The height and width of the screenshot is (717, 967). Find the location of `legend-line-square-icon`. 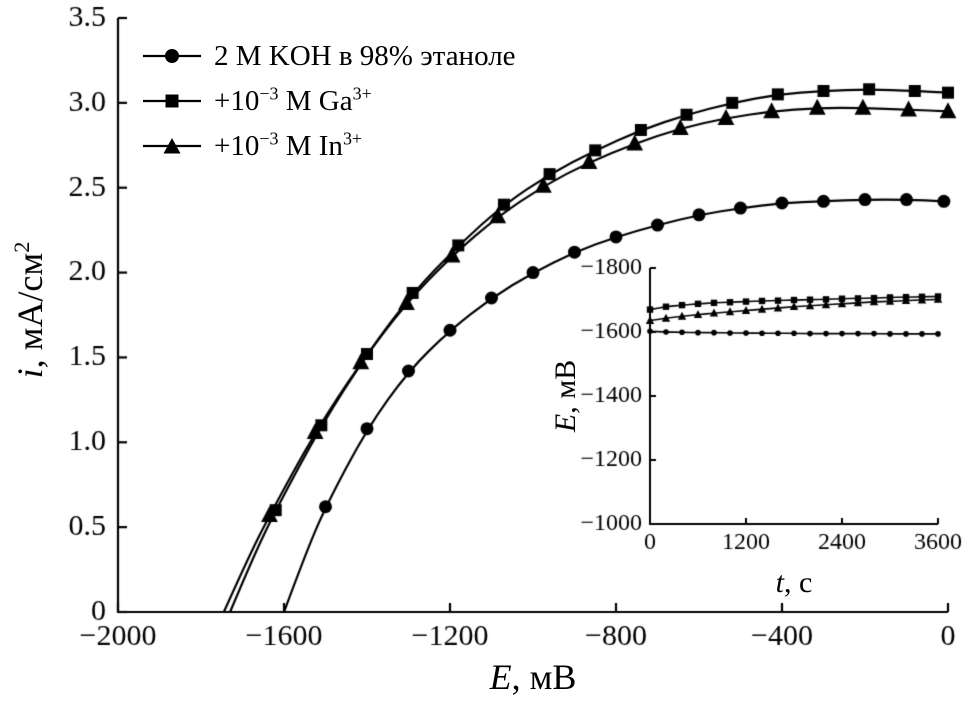

legend-line-square-icon is located at coordinates (172, 101).